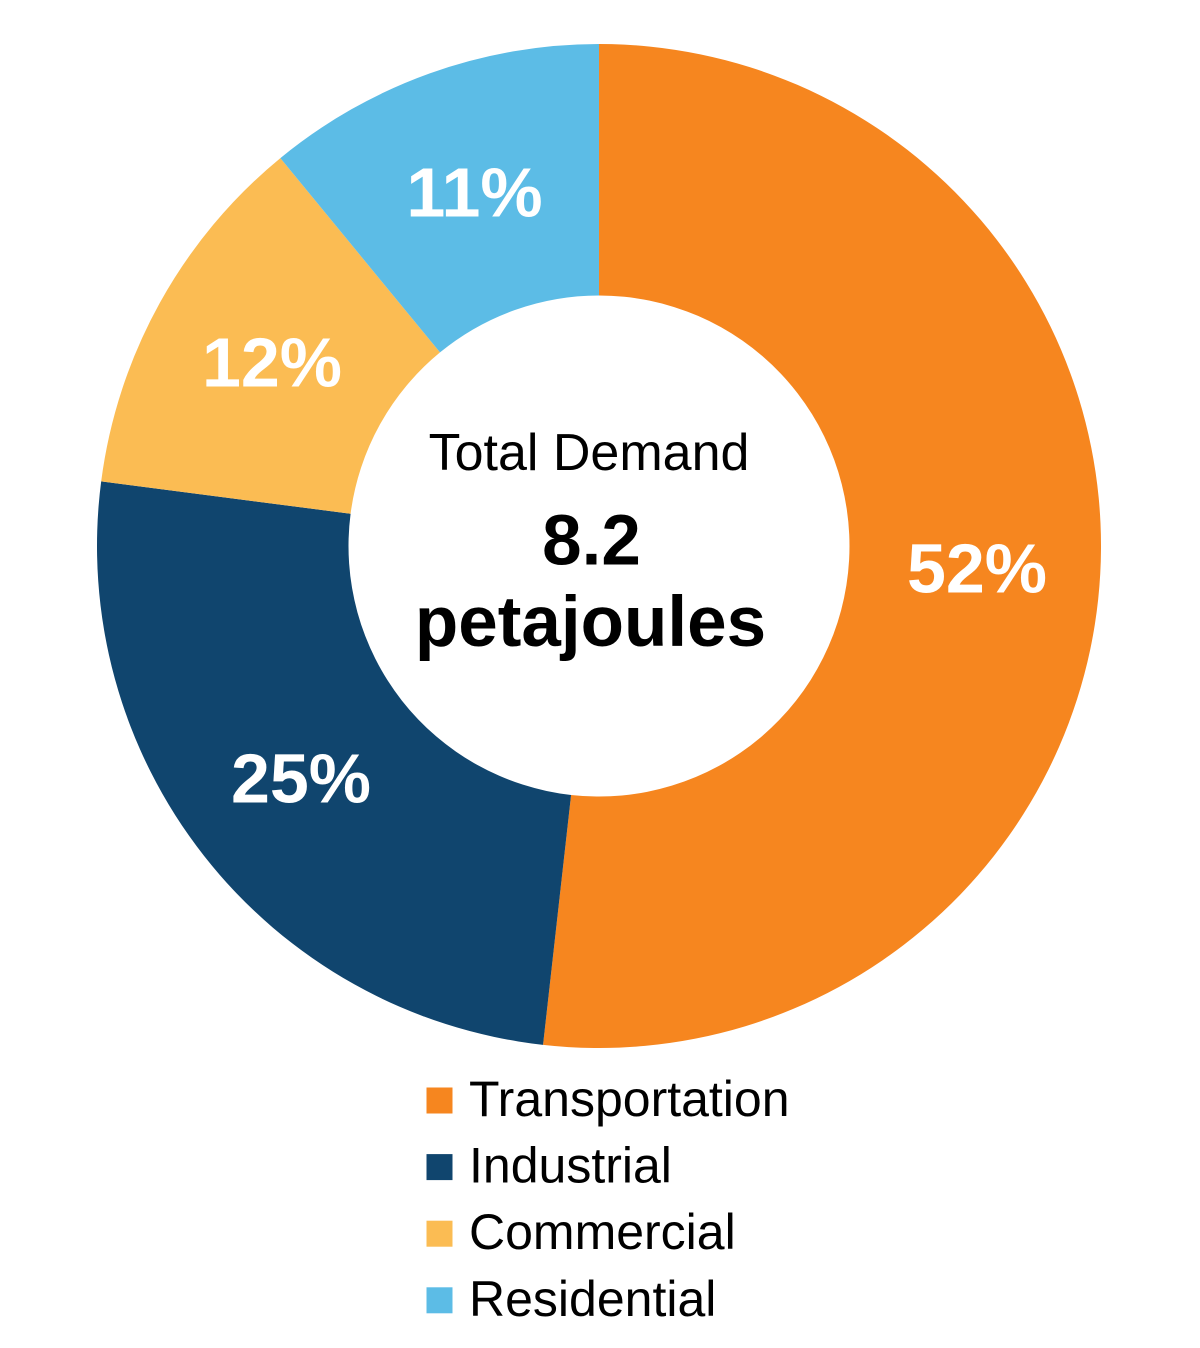 The width and height of the screenshot is (1200, 1348). Describe the element at coordinates (589, 453) in the screenshot. I see `svg-text: Total Demand` at that location.